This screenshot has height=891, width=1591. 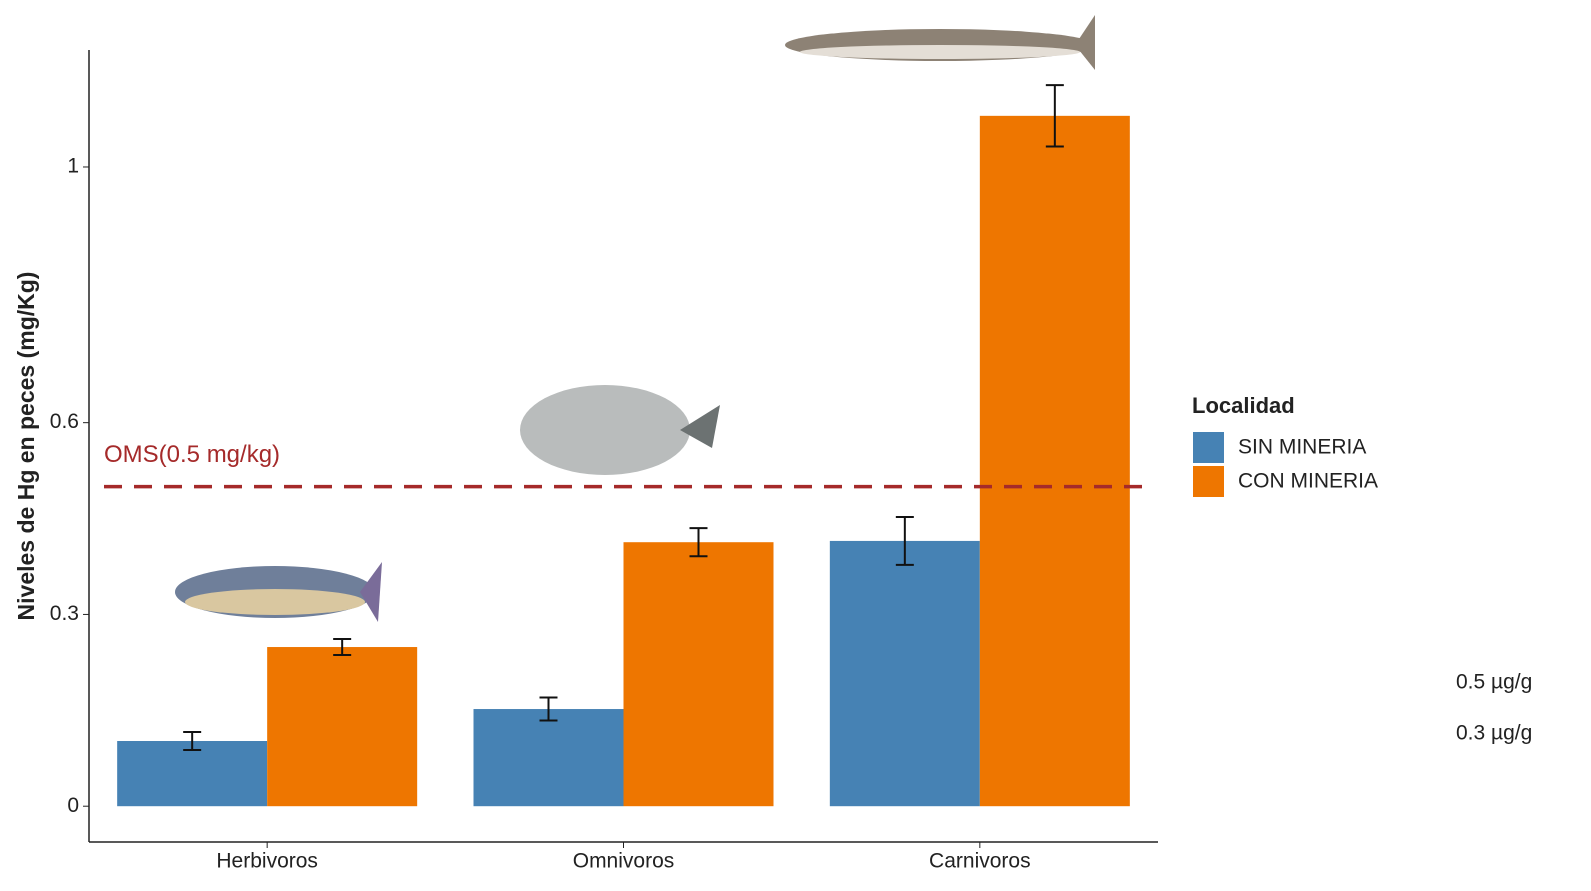 I want to click on x-tick-label: Carnivoros, so click(x=980, y=861).